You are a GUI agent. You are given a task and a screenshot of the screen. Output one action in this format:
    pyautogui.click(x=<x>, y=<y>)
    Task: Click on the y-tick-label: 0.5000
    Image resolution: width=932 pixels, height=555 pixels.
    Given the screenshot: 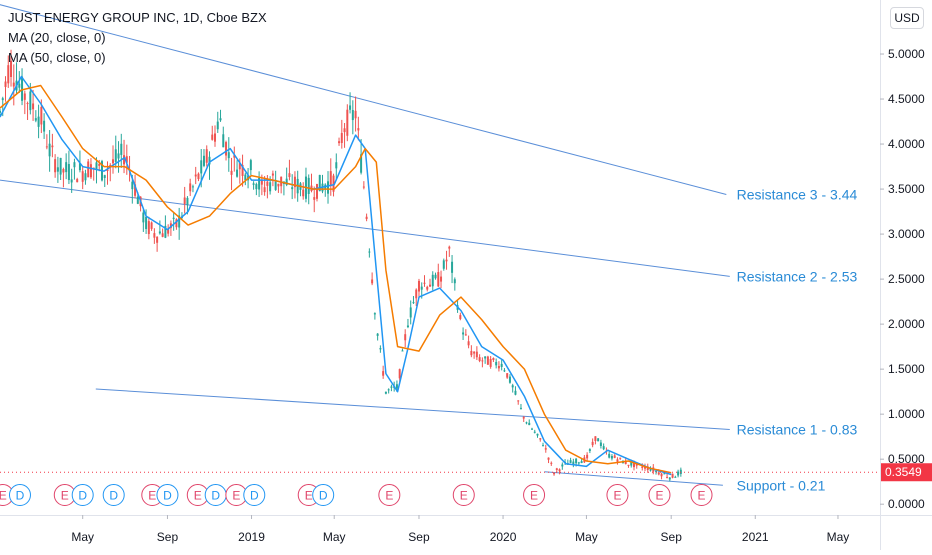 What is the action you would take?
    pyautogui.click(x=906, y=459)
    